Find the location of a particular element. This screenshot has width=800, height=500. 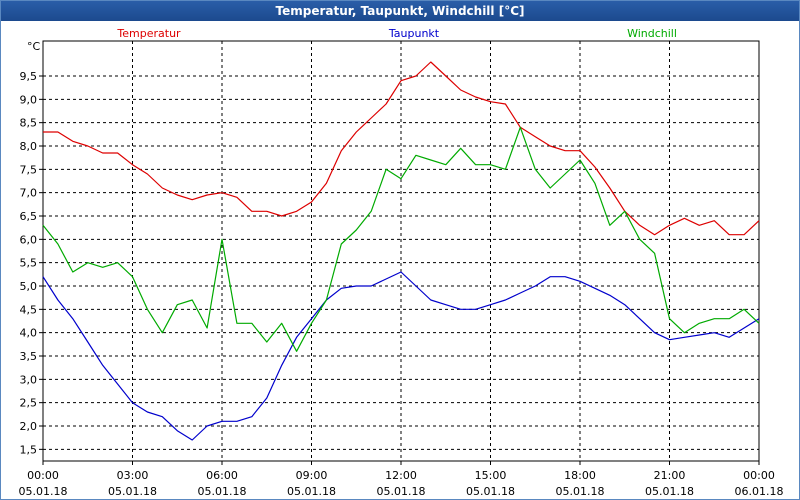

y-tick-label: 1,5 is located at coordinates (29, 449).